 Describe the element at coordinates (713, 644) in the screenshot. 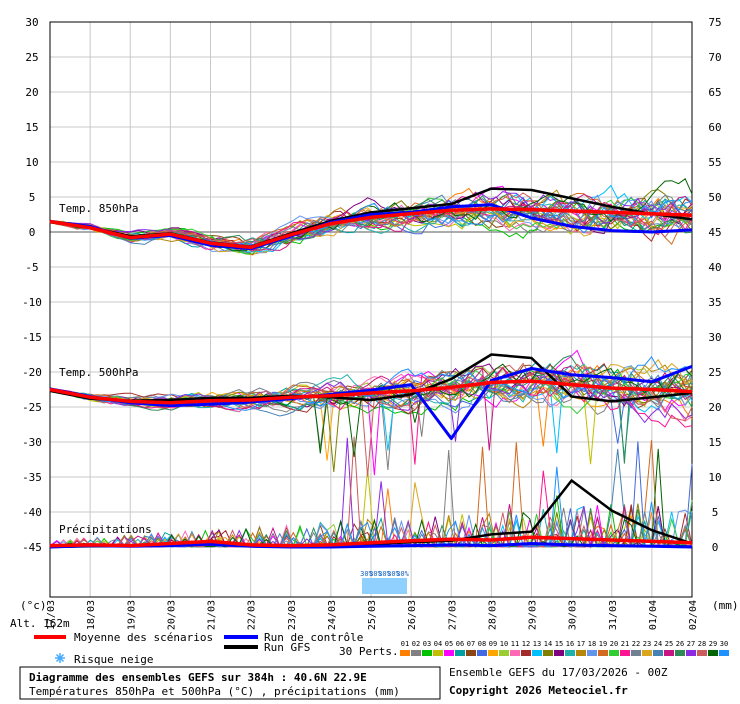

I see `pert-id-label: 29` at that location.